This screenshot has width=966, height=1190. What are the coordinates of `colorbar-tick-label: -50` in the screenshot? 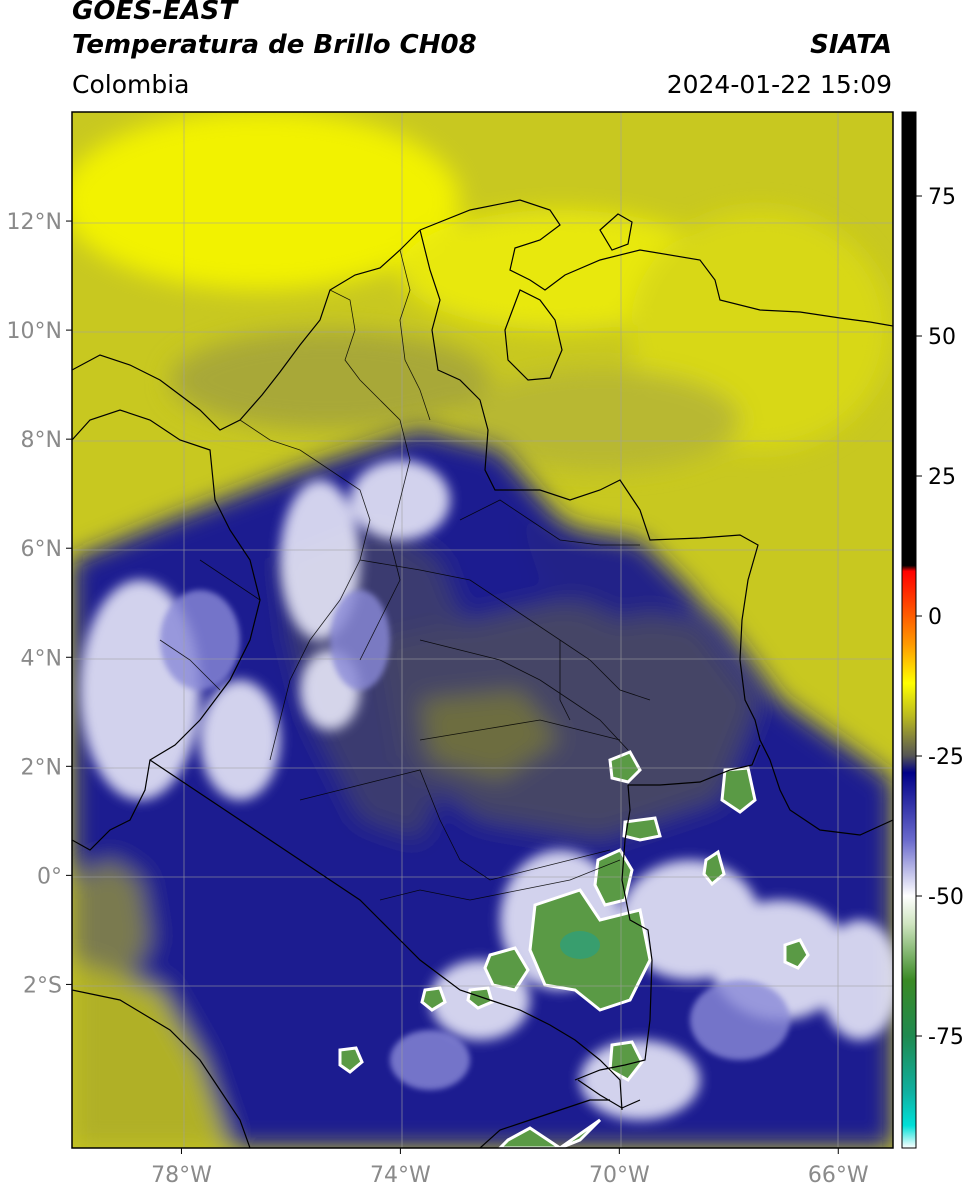 It's located at (946, 897).